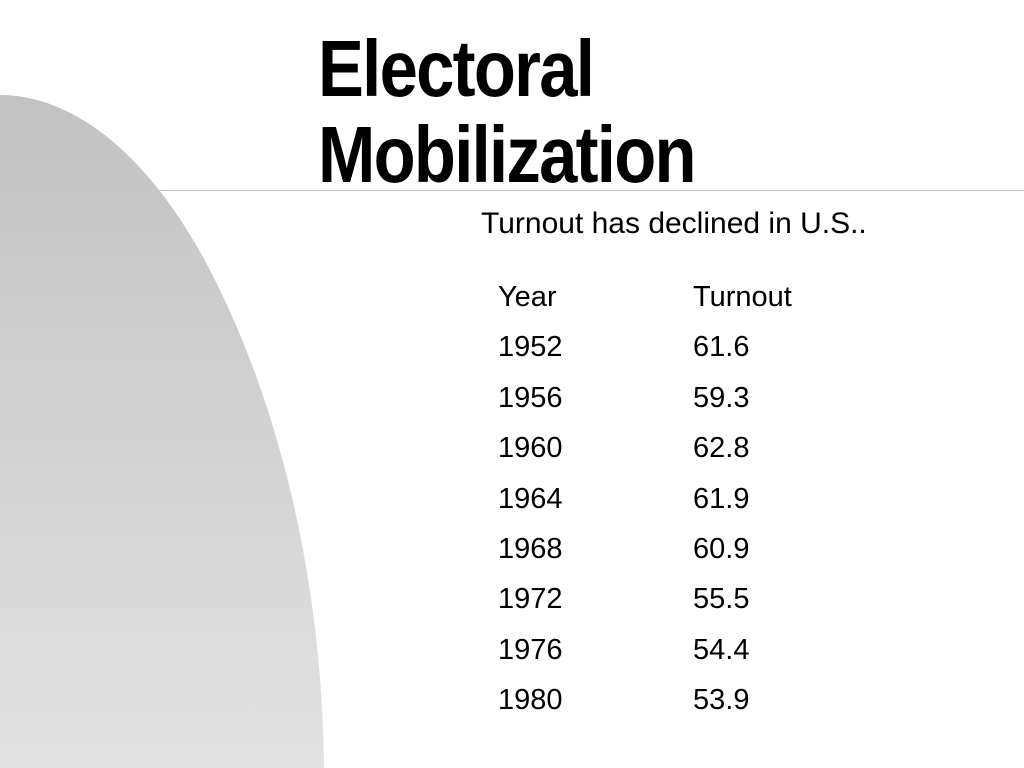 The width and height of the screenshot is (1024, 768). I want to click on table-row: 1956 59.3, so click(695, 403).